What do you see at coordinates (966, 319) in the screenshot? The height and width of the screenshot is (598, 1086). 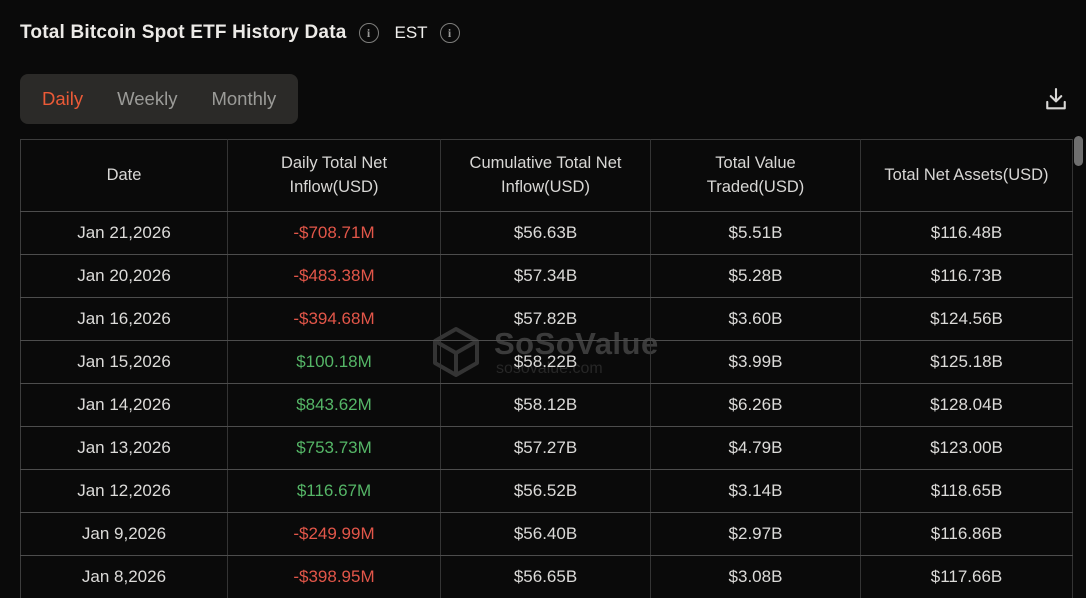 I see `net-assets-cell: $124.56B` at bounding box center [966, 319].